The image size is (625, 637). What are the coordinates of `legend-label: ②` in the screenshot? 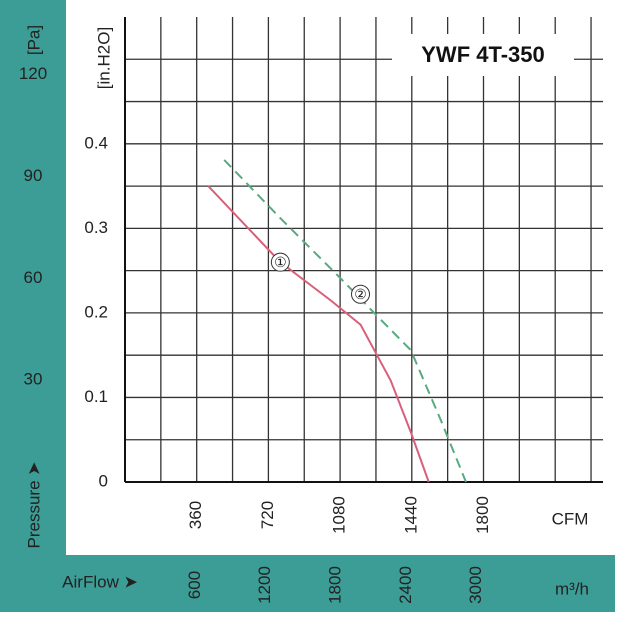 It's located at (360, 294).